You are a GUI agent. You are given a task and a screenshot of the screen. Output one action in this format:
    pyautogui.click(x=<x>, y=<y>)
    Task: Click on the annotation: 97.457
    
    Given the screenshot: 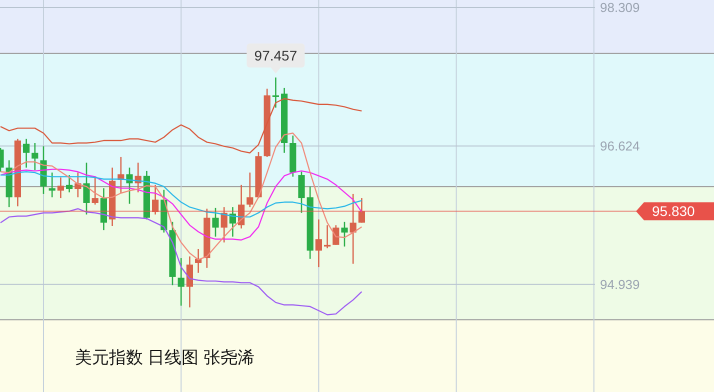 What is the action you would take?
    pyautogui.click(x=276, y=56)
    